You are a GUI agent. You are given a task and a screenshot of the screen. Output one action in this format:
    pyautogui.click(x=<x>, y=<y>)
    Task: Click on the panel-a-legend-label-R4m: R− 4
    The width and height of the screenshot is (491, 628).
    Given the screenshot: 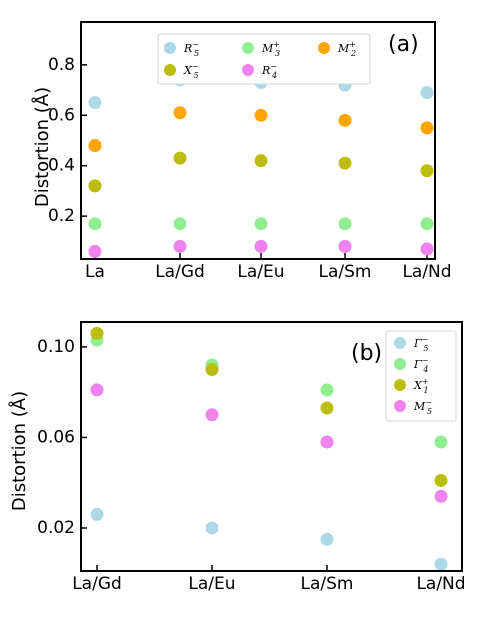 What is the action you would take?
    pyautogui.click(x=269, y=71)
    